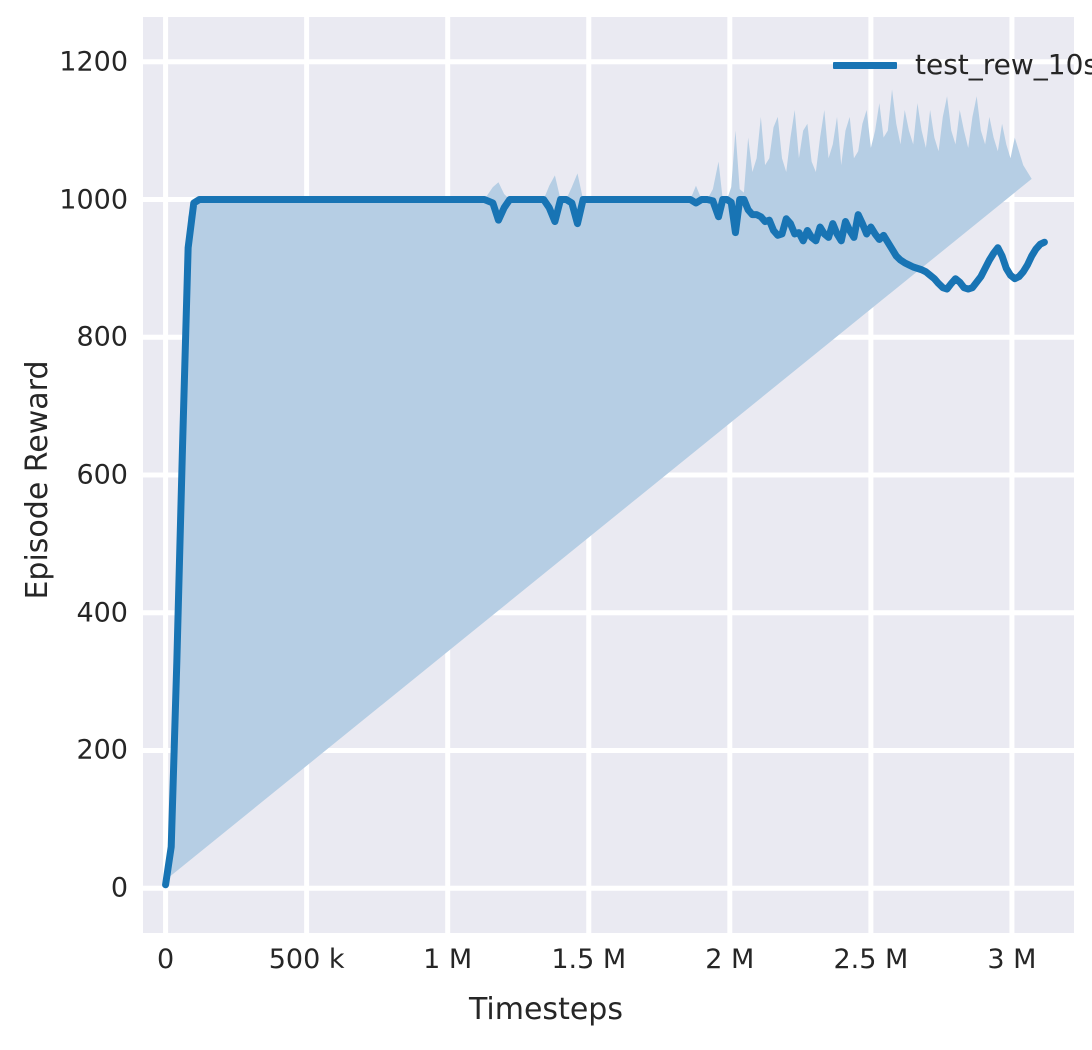  What do you see at coordinates (119, 888) in the screenshot?
I see `y-tick-label: 0` at bounding box center [119, 888].